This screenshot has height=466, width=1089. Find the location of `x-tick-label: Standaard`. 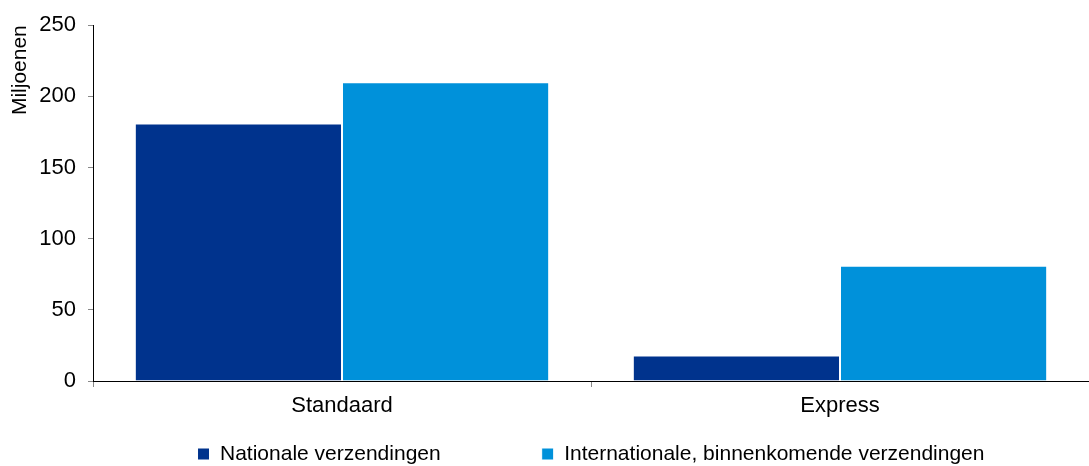

x-tick-label: Standaard is located at coordinates (342, 405).